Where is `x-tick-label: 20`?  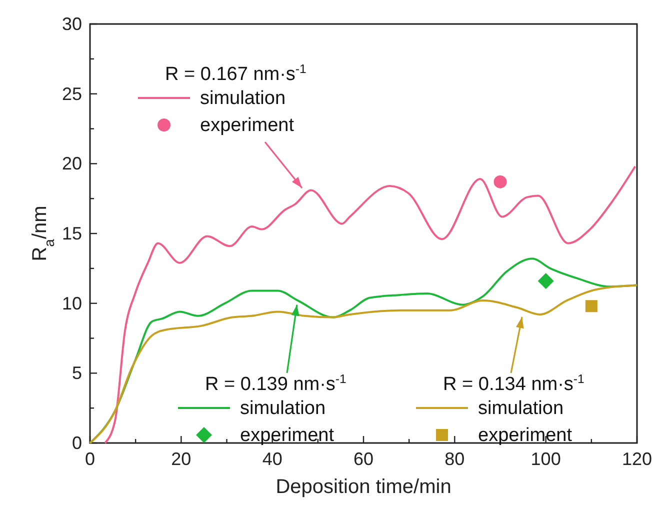
x-tick-label: 20 is located at coordinates (181, 459).